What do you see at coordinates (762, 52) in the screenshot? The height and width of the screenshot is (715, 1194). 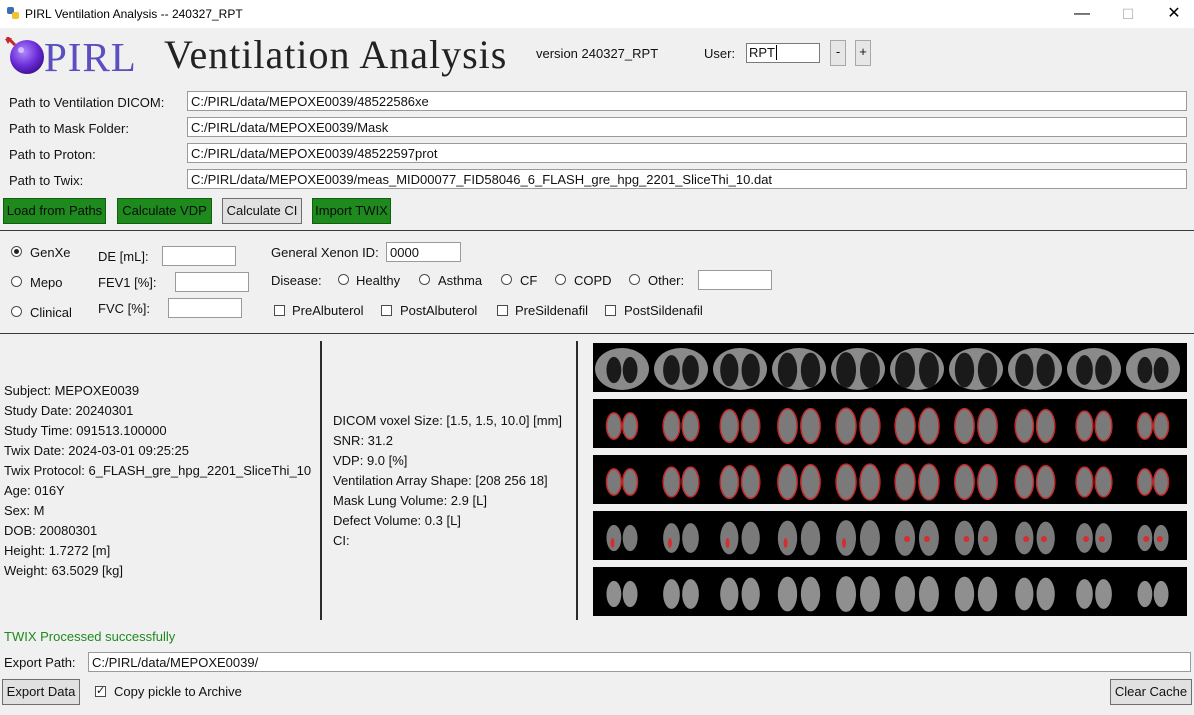 I see `user-input-value: RPT` at bounding box center [762, 52].